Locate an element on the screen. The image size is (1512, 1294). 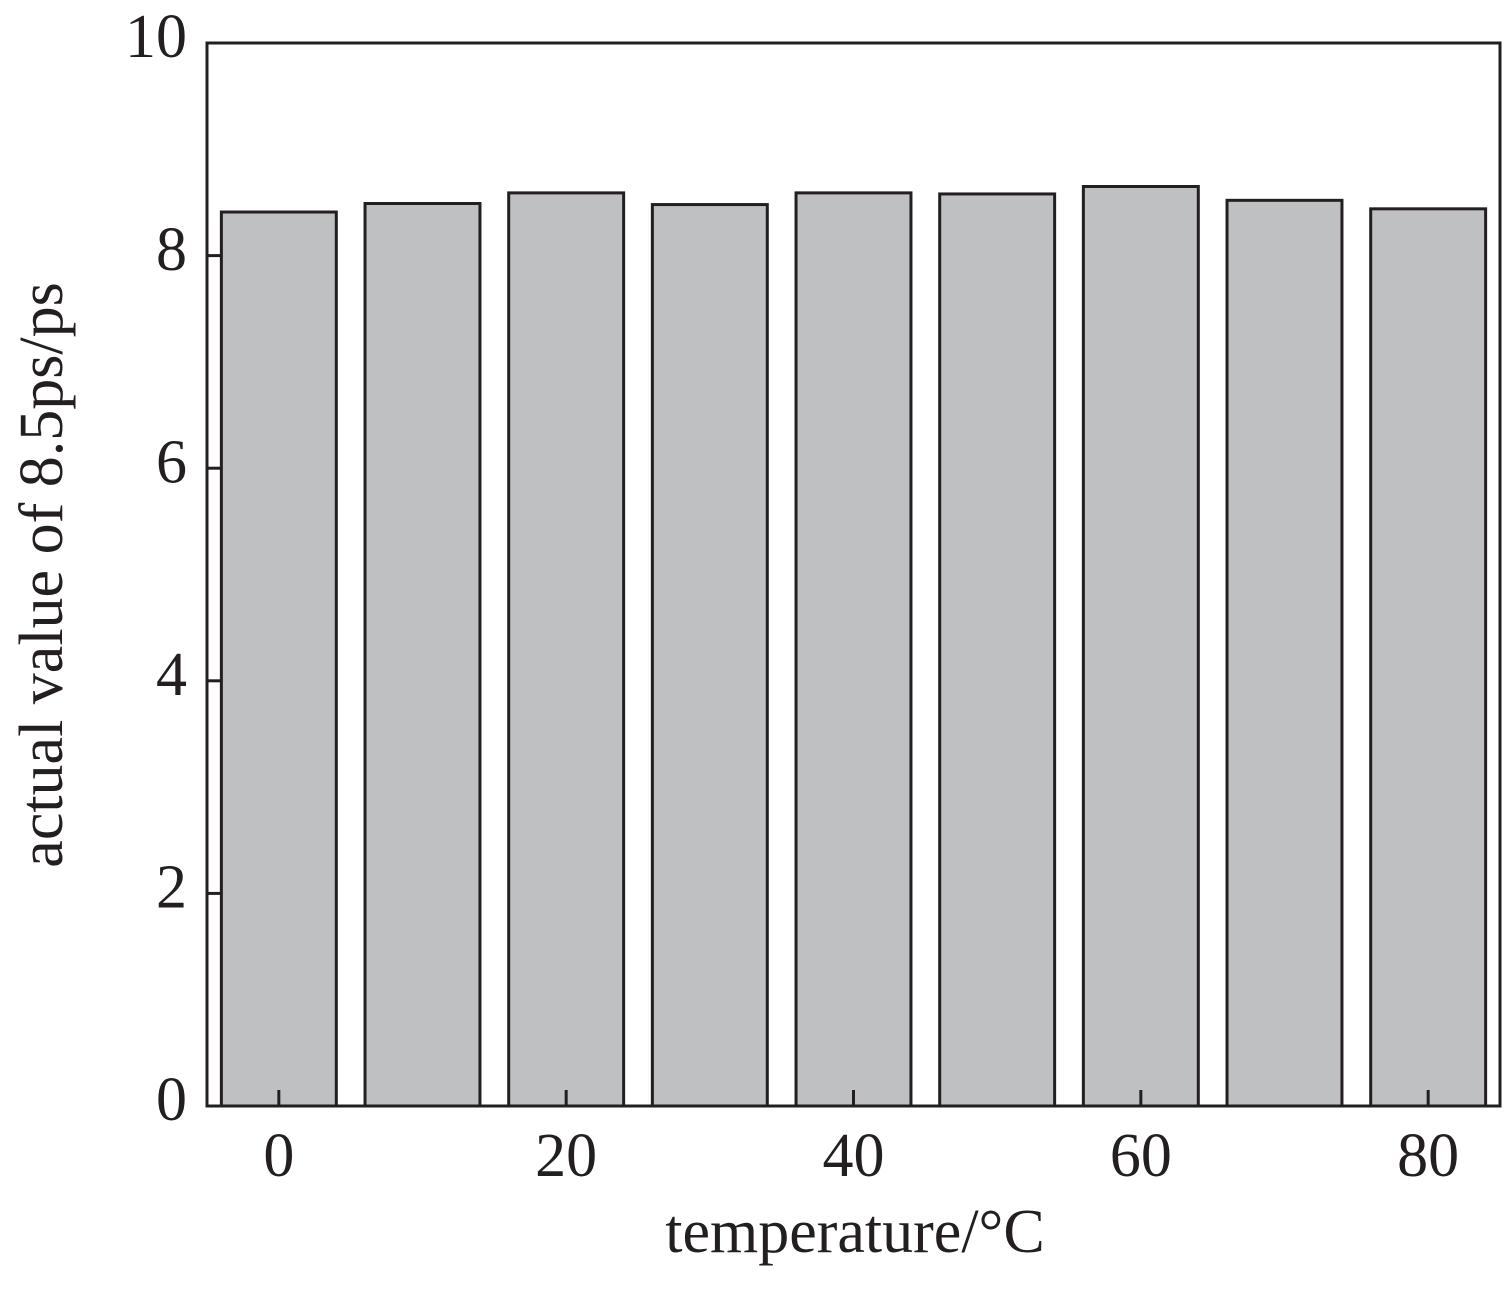
x-tick-label: 40 is located at coordinates (854, 1156).